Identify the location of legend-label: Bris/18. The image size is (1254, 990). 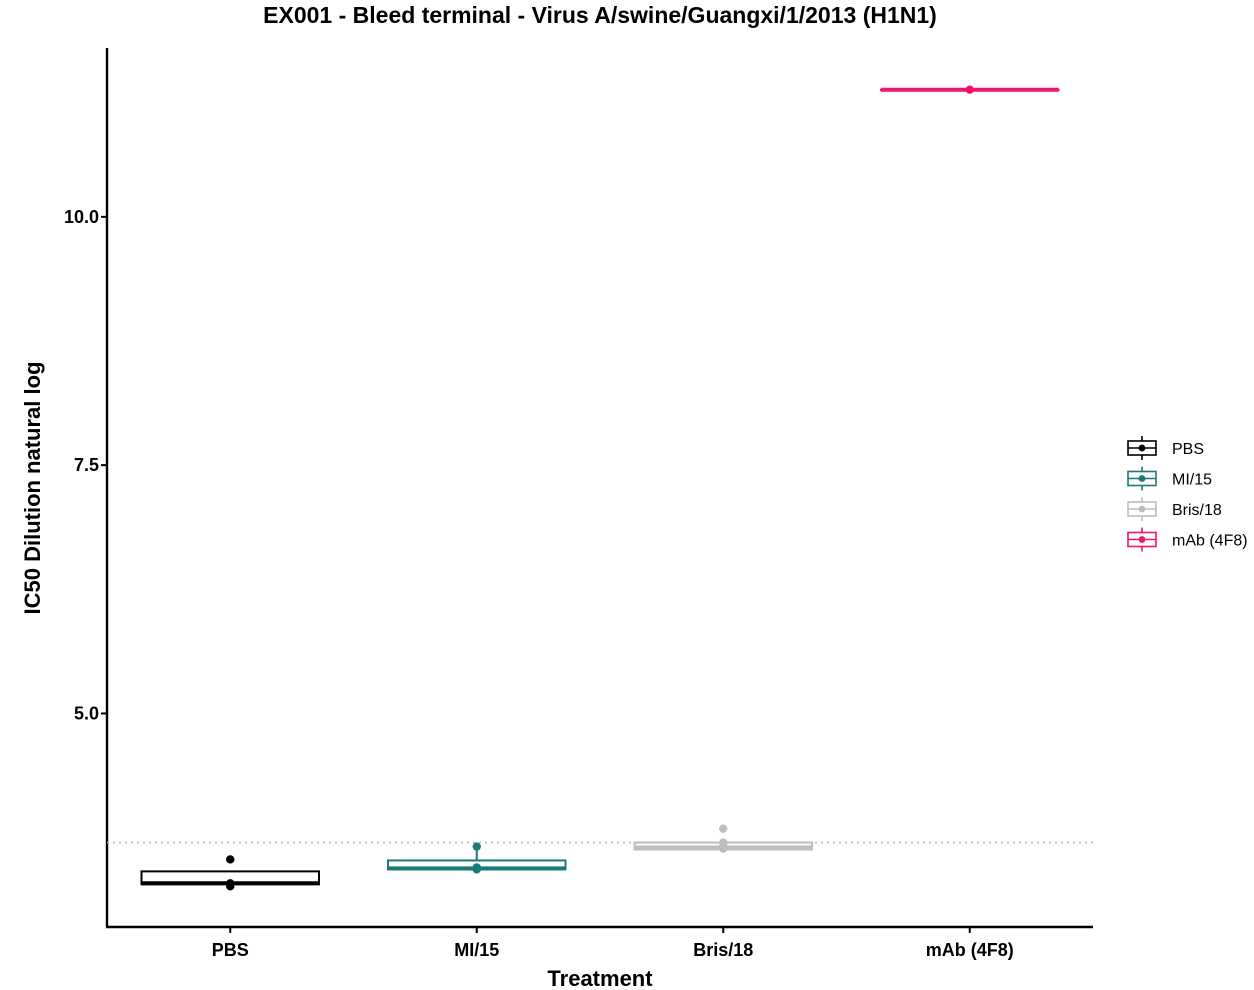
(1197, 510).